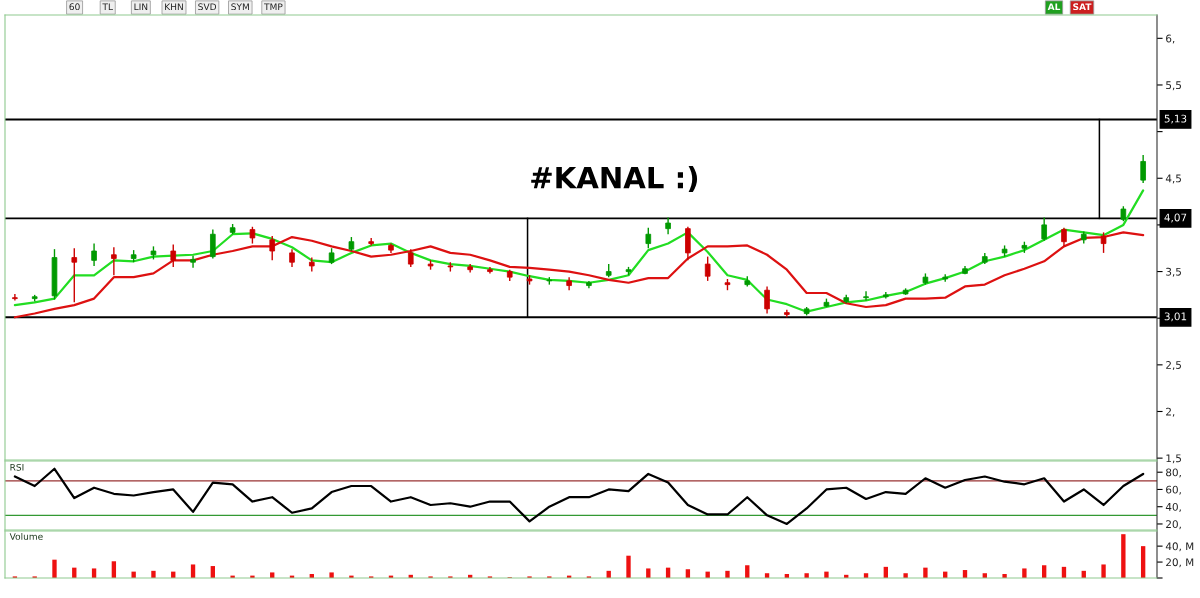  Describe the element at coordinates (1054, 6) in the screenshot. I see `text: AL` at that location.